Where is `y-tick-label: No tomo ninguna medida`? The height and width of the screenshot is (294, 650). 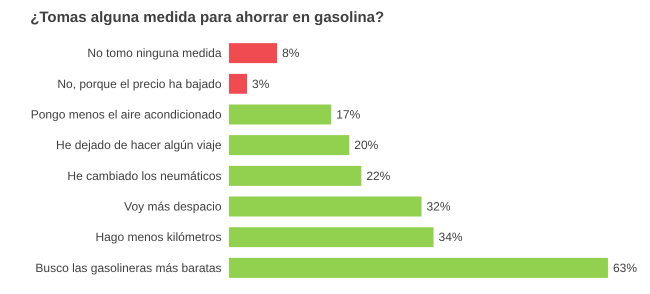 y-tick-label: No tomo ninguna medida is located at coordinates (154, 53).